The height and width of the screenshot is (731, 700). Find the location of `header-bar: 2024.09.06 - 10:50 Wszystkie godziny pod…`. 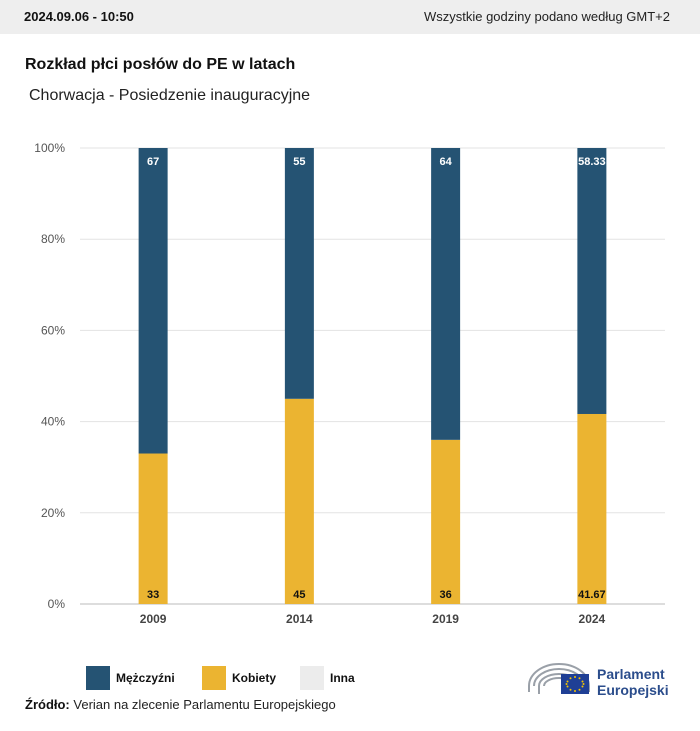

header-bar: 2024.09.06 - 10:50 Wszystkie godziny pod… is located at coordinates (350, 17).